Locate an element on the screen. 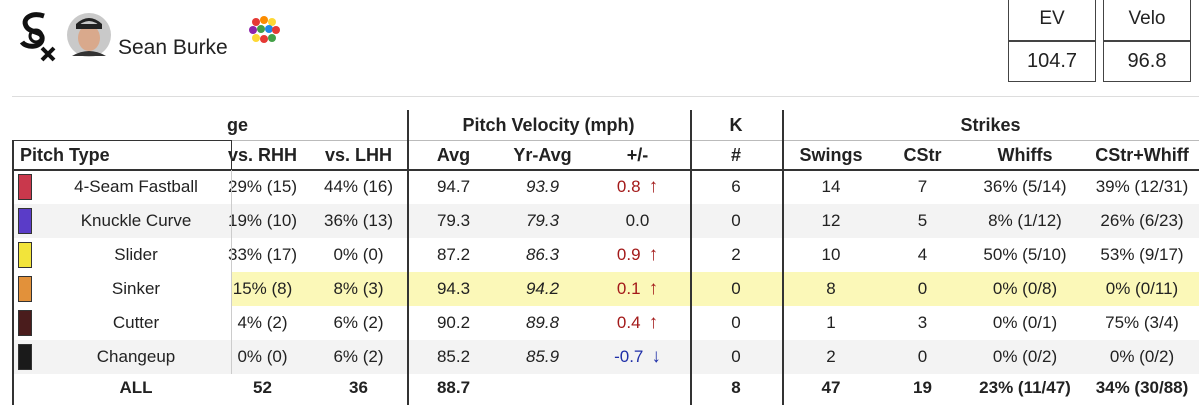  team-logo is located at coordinates (37, 37).